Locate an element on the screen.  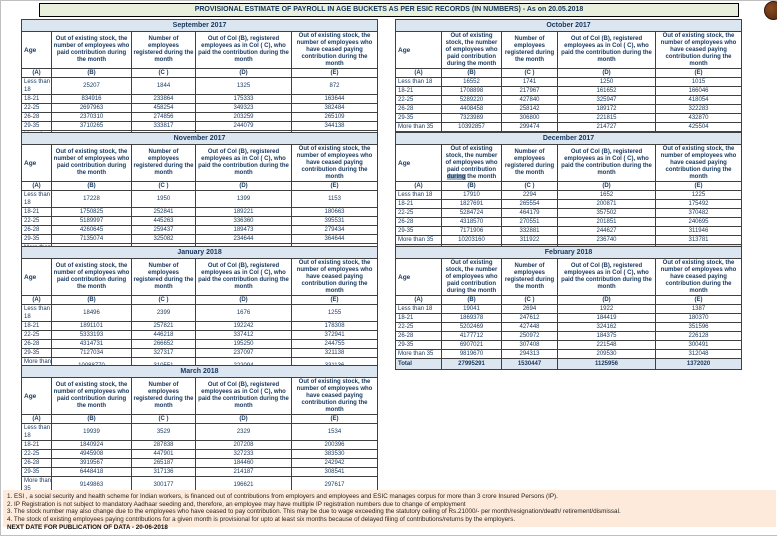
value-cell: 3710265 is located at coordinates (91, 126).